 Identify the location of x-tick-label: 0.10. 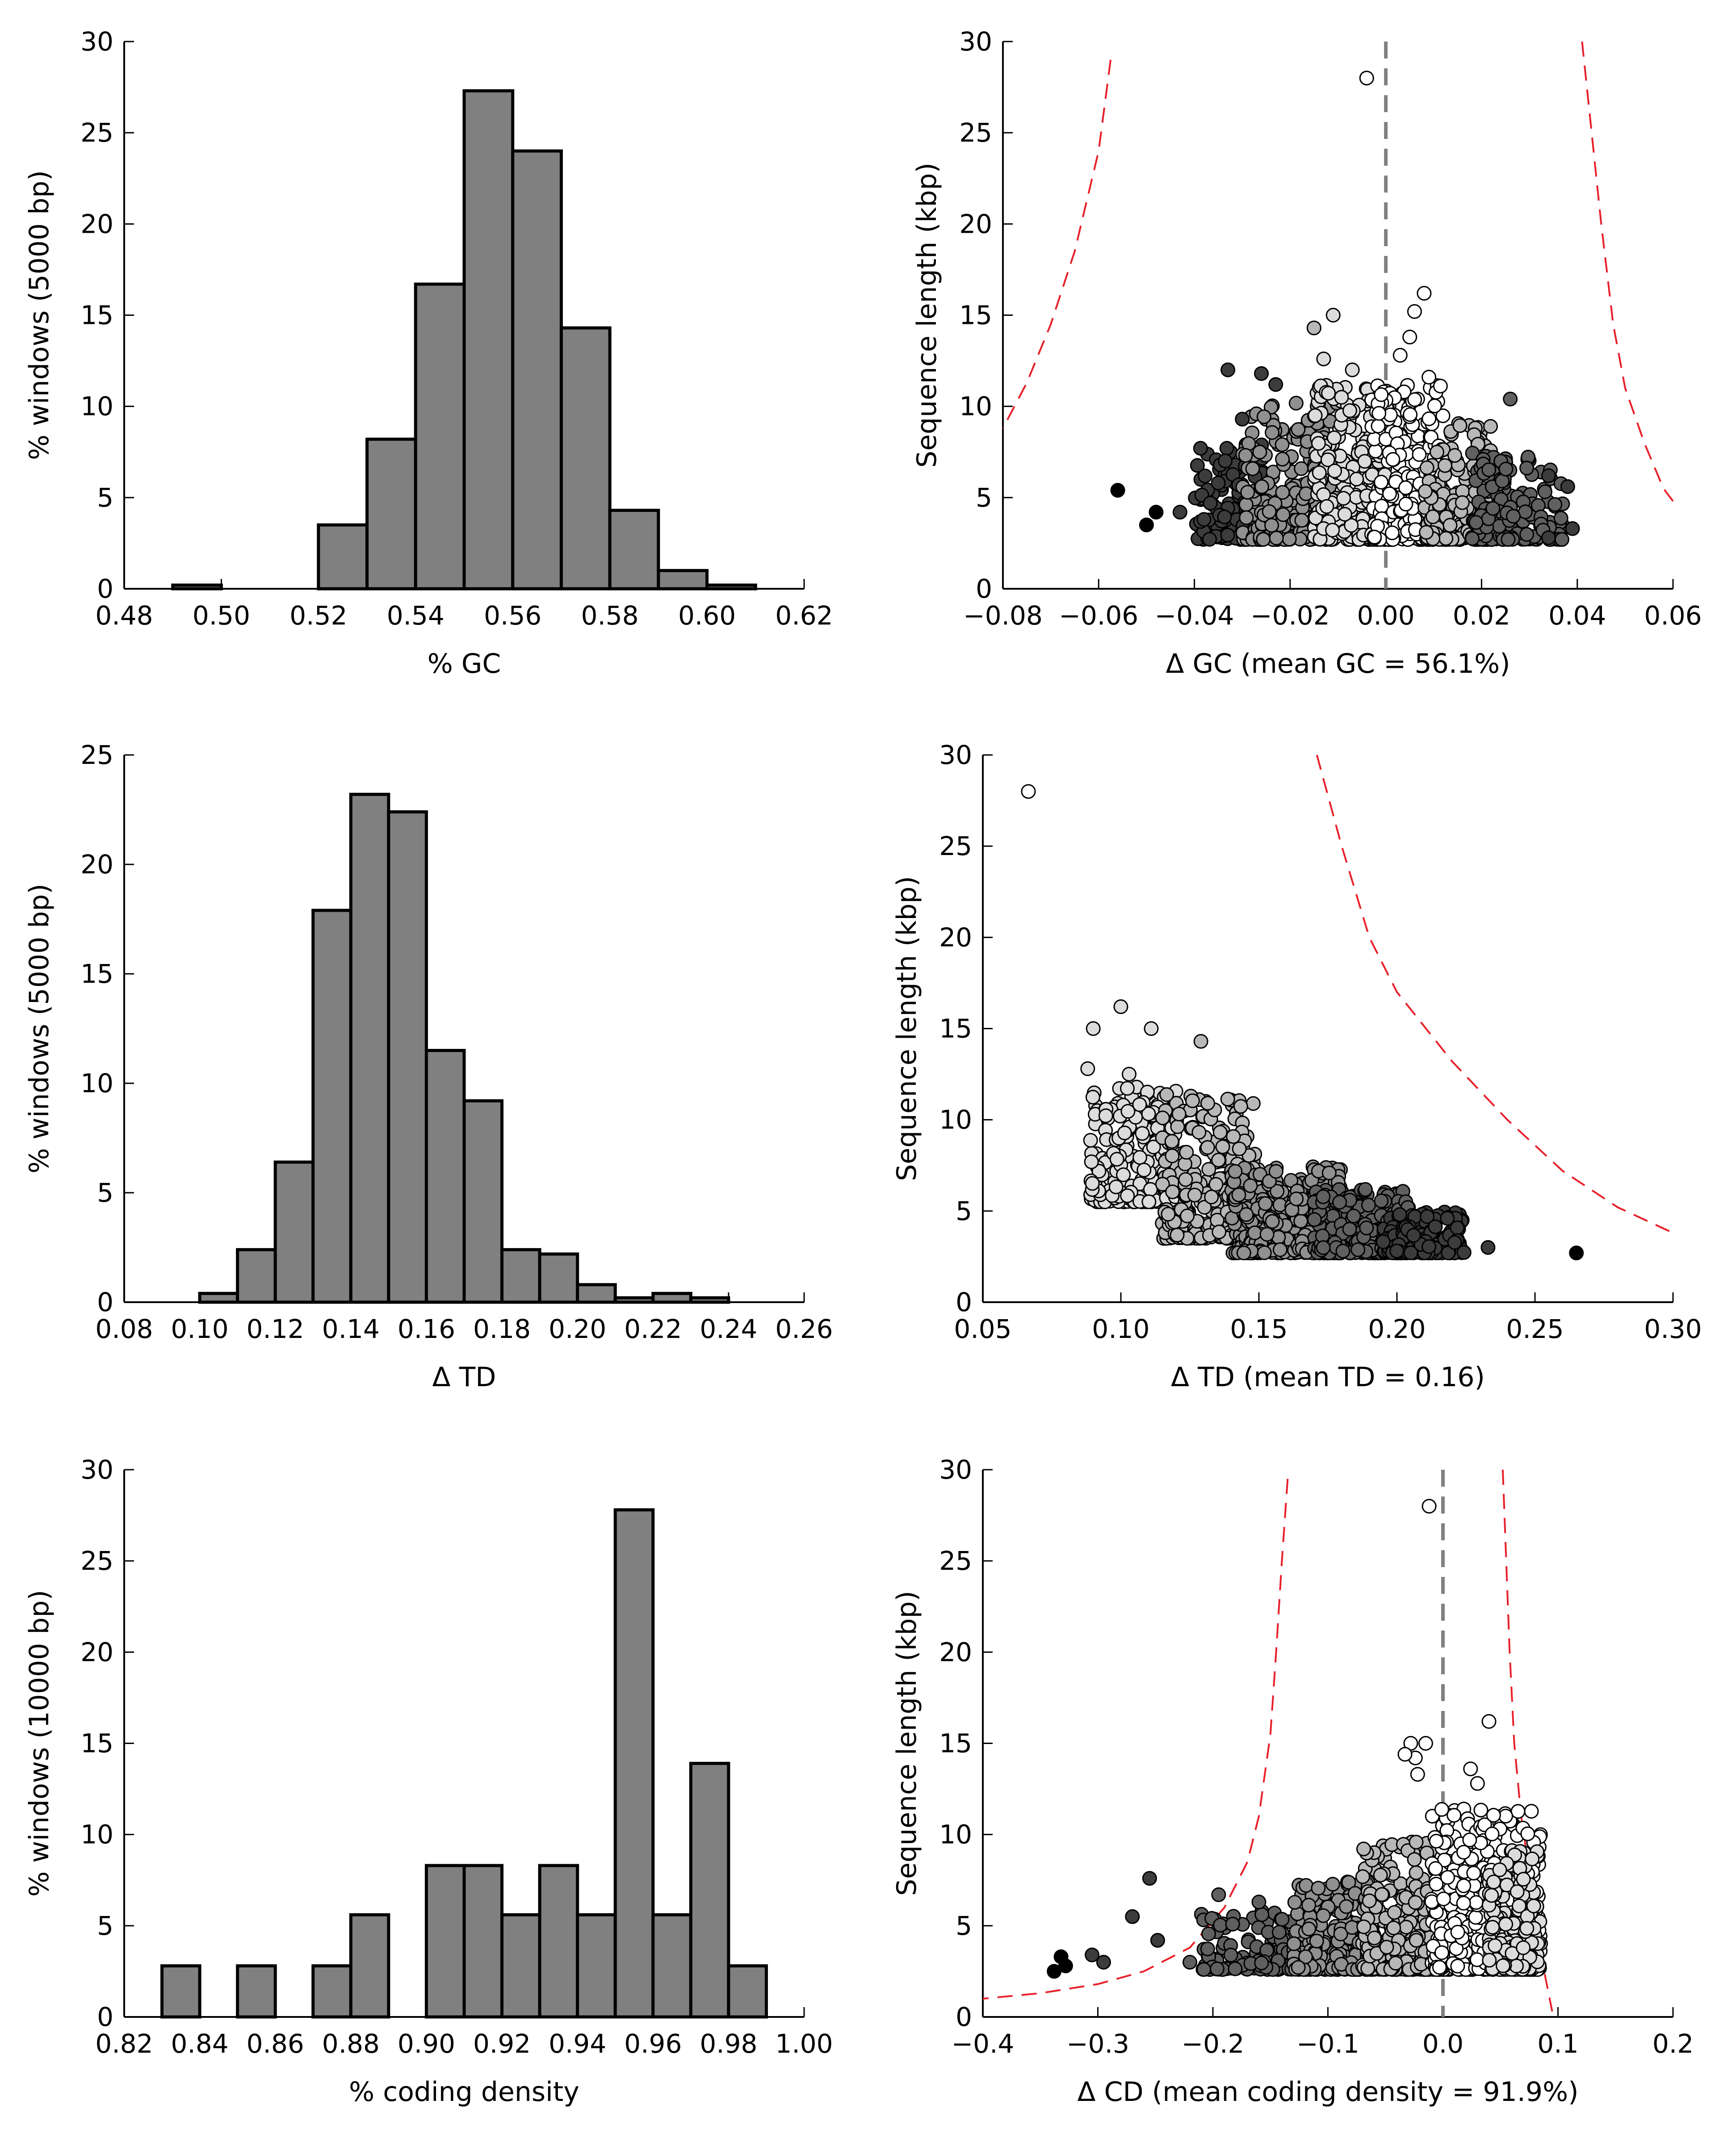
(1120, 1329).